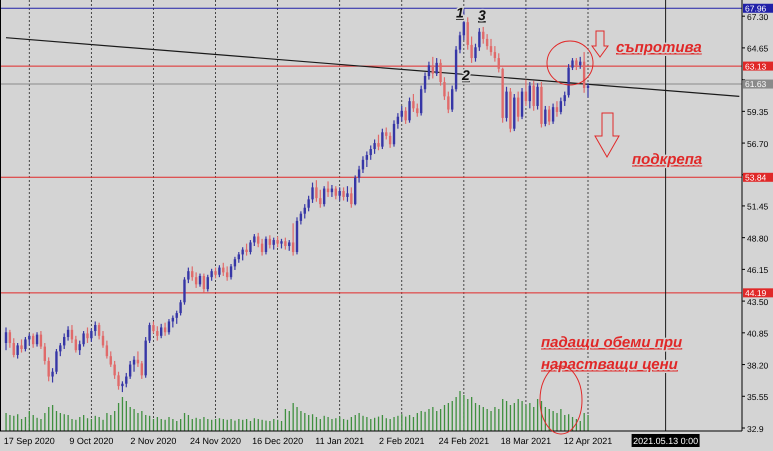 The width and height of the screenshot is (773, 451). I want to click on y-tick-label: 43.50, so click(758, 301).